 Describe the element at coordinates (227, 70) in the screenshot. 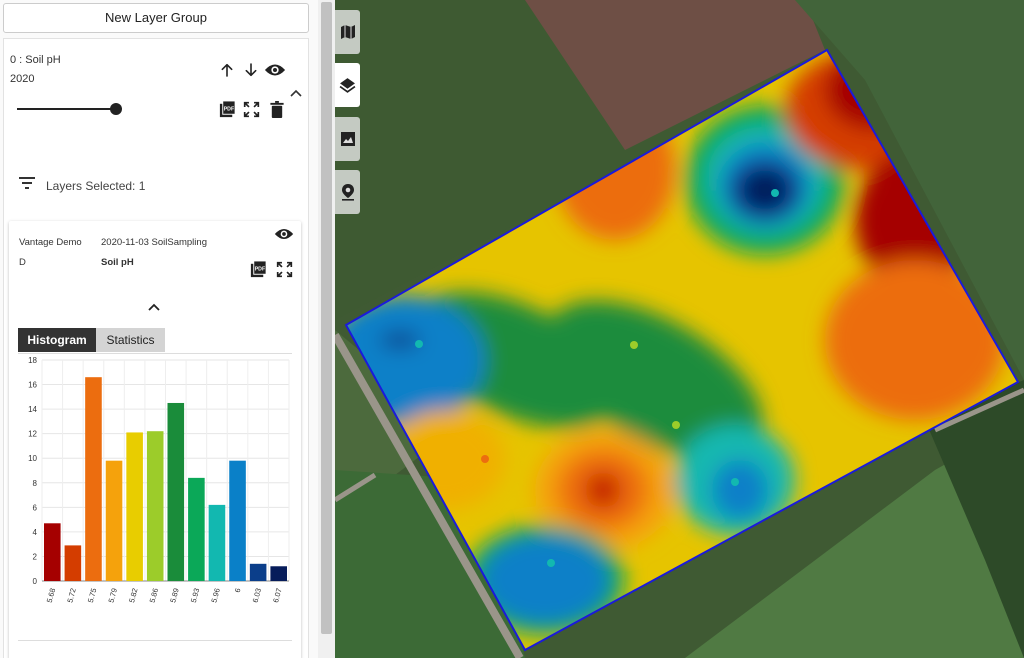

I see `arrow-up-icon` at that location.